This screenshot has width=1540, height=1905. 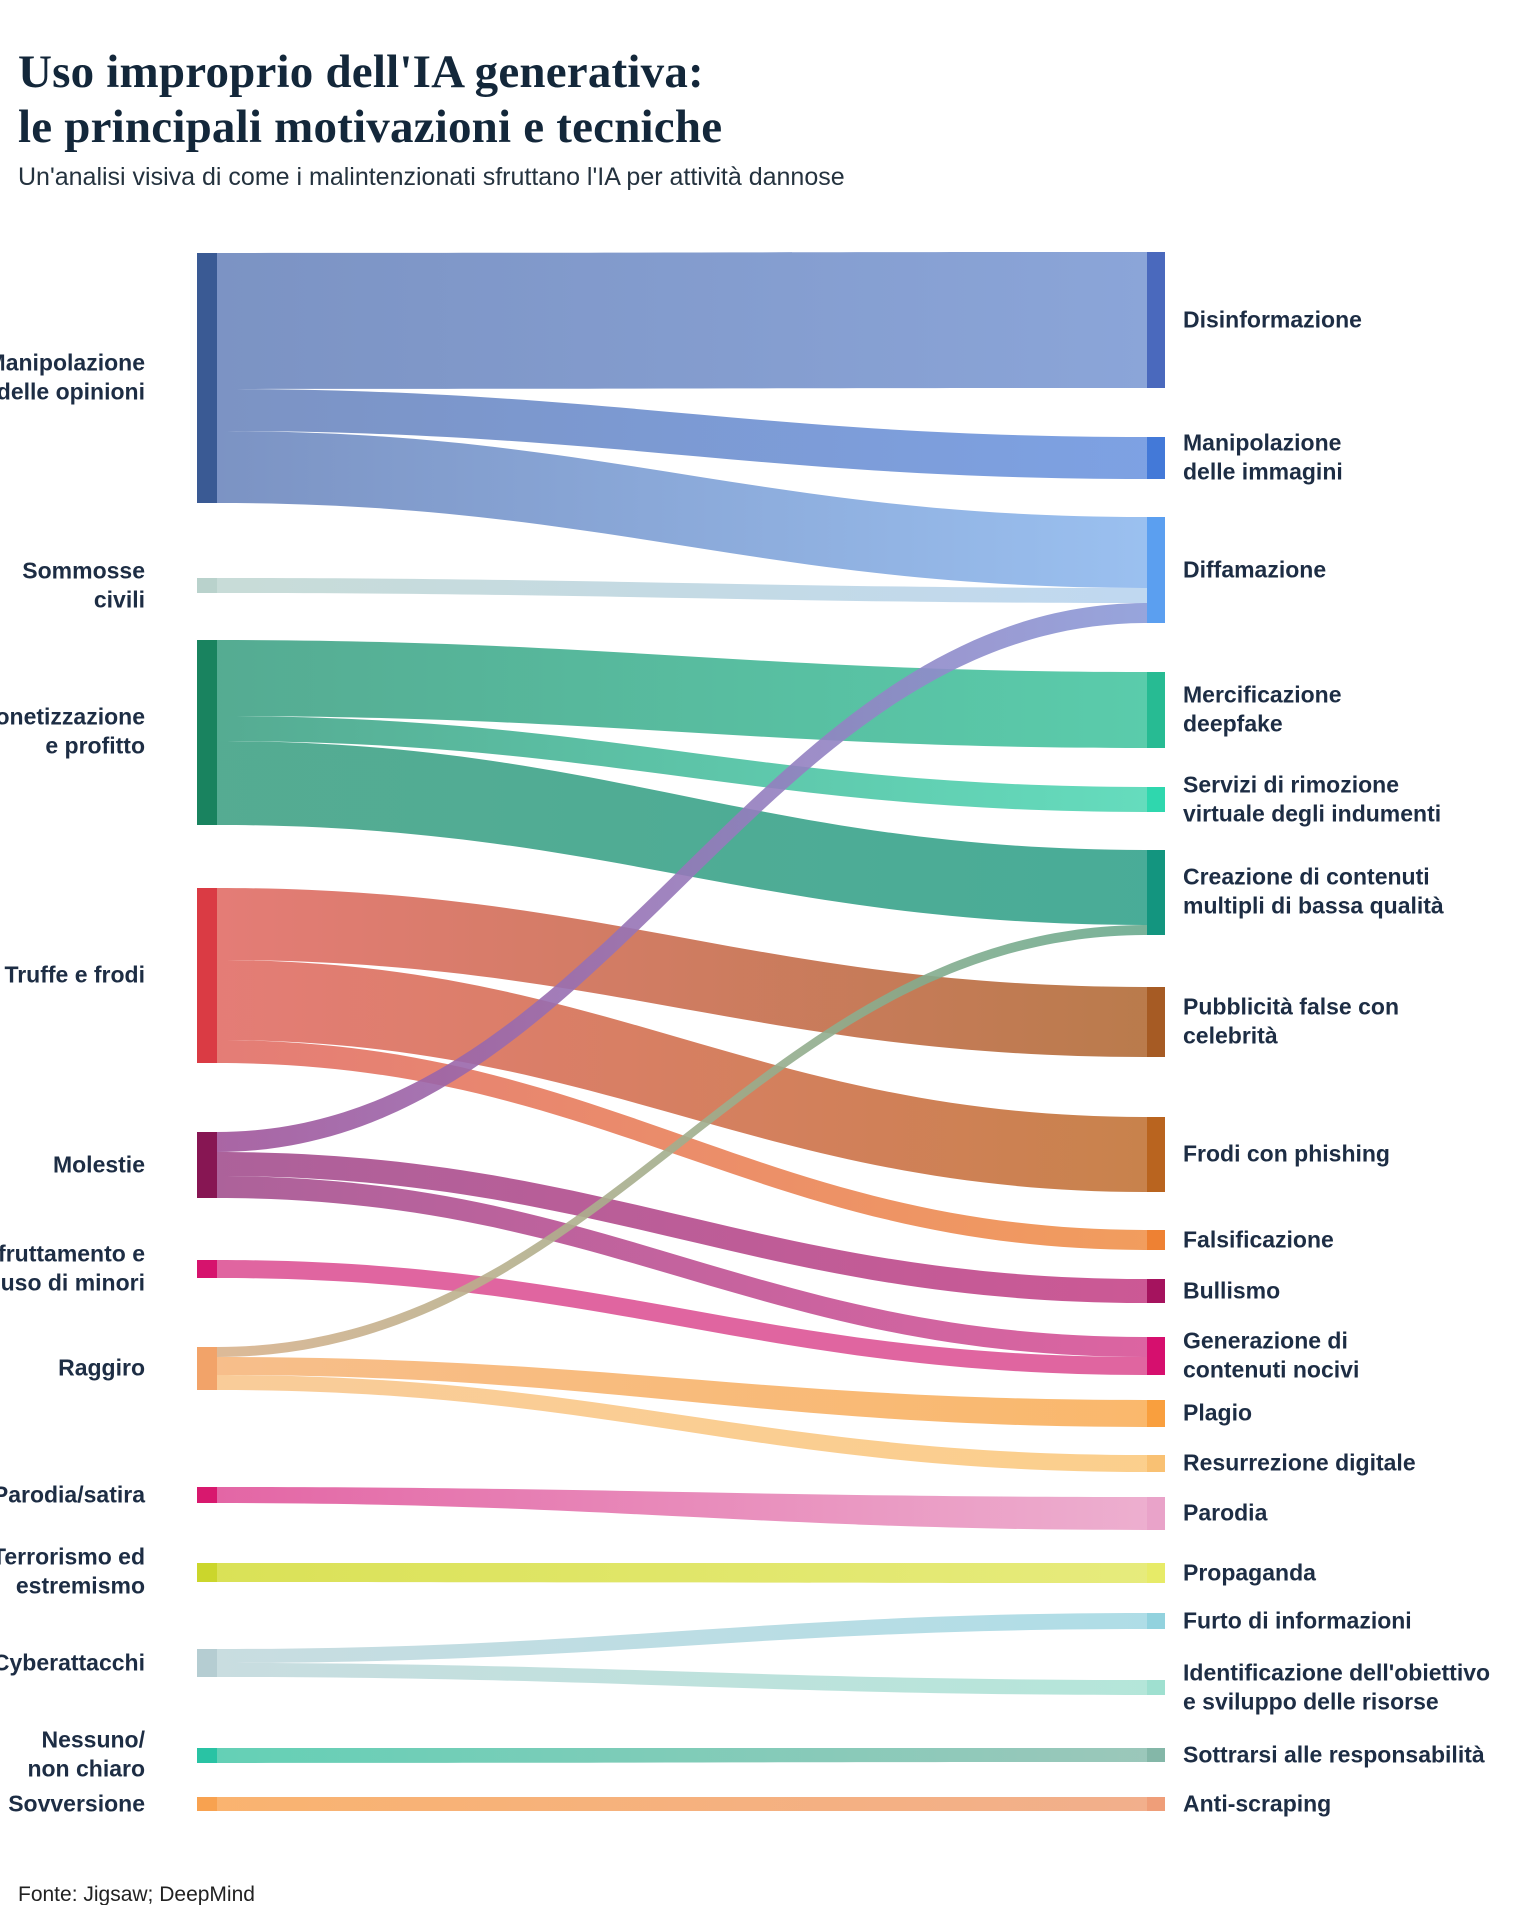 What do you see at coordinates (207, 1269) in the screenshot?
I see `node-sfruttamento-minori` at bounding box center [207, 1269].